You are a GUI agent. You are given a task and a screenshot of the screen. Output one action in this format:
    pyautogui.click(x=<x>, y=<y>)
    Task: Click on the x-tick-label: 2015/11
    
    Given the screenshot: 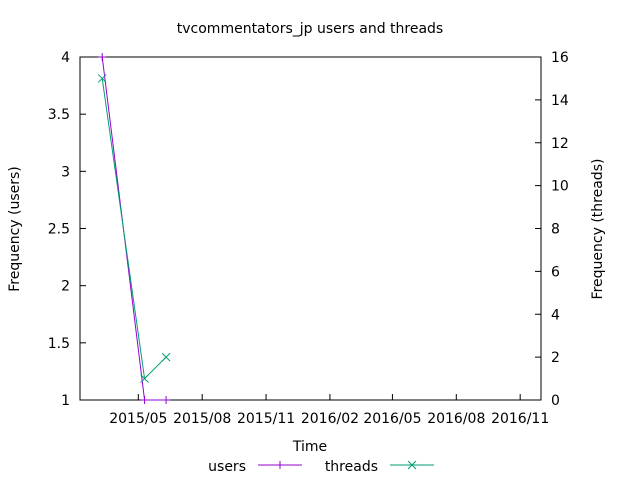 What is the action you would take?
    pyautogui.click(x=266, y=419)
    